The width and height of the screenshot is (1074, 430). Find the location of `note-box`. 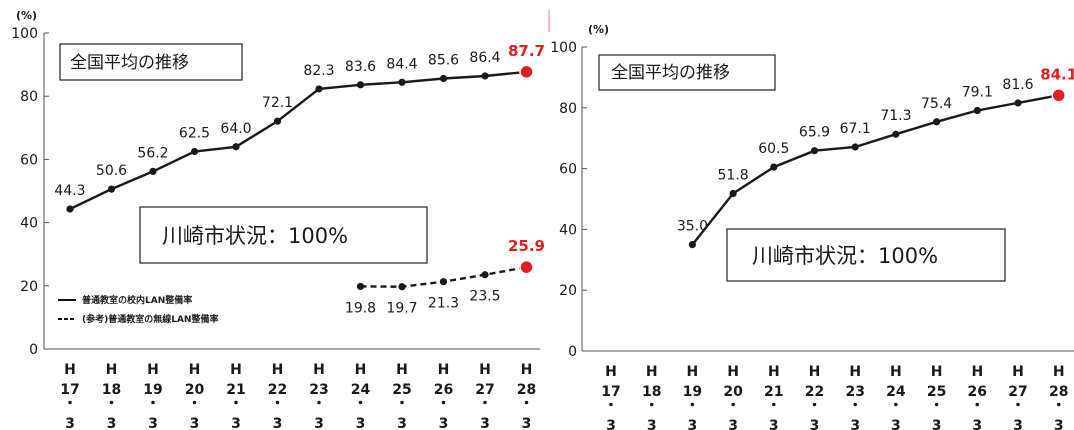

note-box is located at coordinates (283, 235).